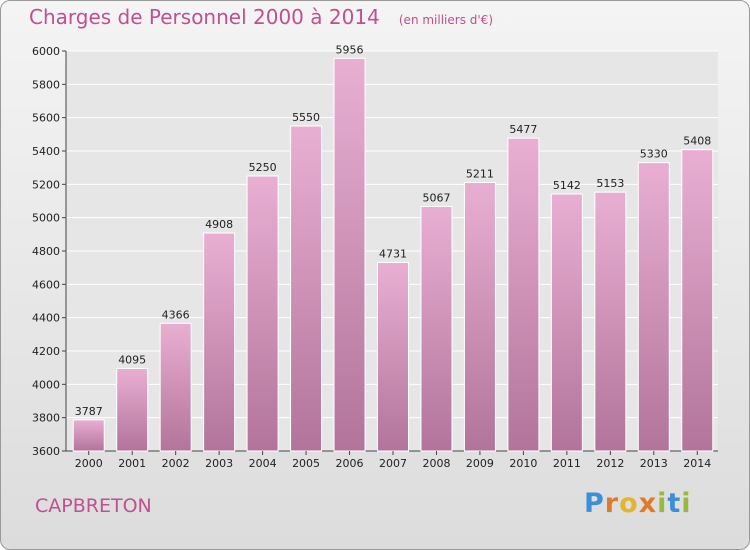 The height and width of the screenshot is (550, 750). Describe the element at coordinates (523, 129) in the screenshot. I see `data-label: 5477` at that location.